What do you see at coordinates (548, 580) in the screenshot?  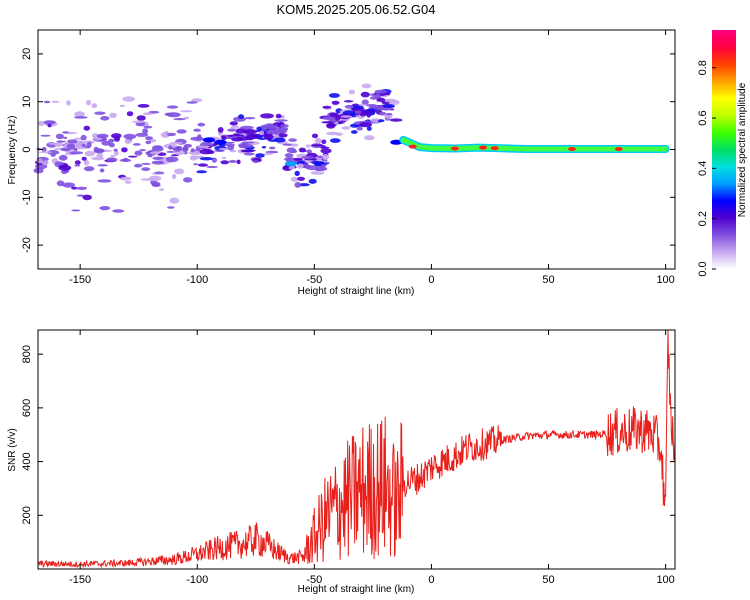 I see `x-tick-label: 50` at bounding box center [548, 580].